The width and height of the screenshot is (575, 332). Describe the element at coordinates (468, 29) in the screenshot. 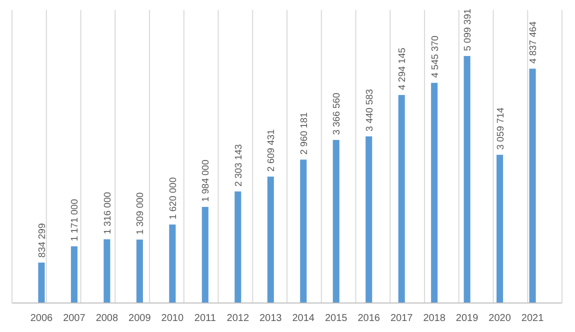

I see `data-label: 5 099 391` at that location.